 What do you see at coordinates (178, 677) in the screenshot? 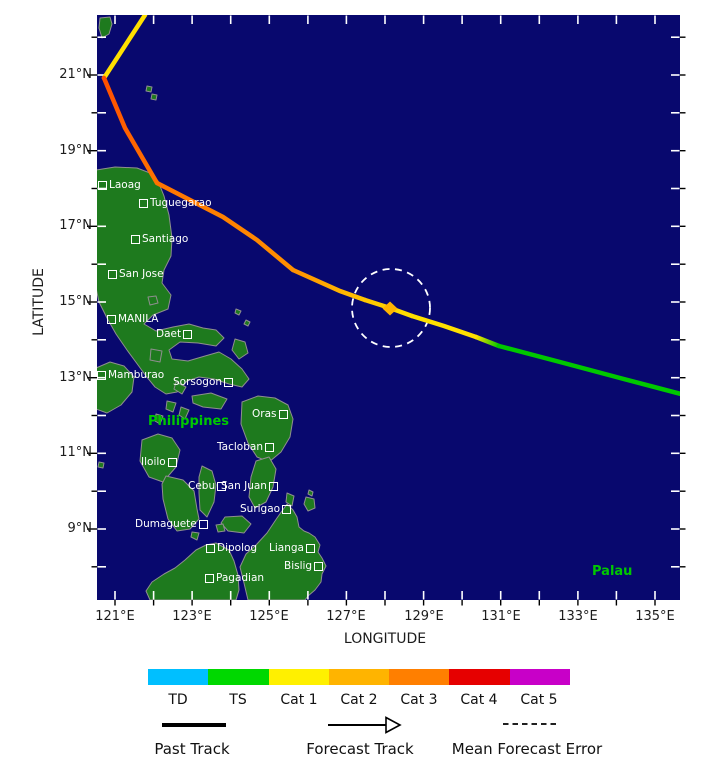
I see `colorbar-td` at bounding box center [178, 677].